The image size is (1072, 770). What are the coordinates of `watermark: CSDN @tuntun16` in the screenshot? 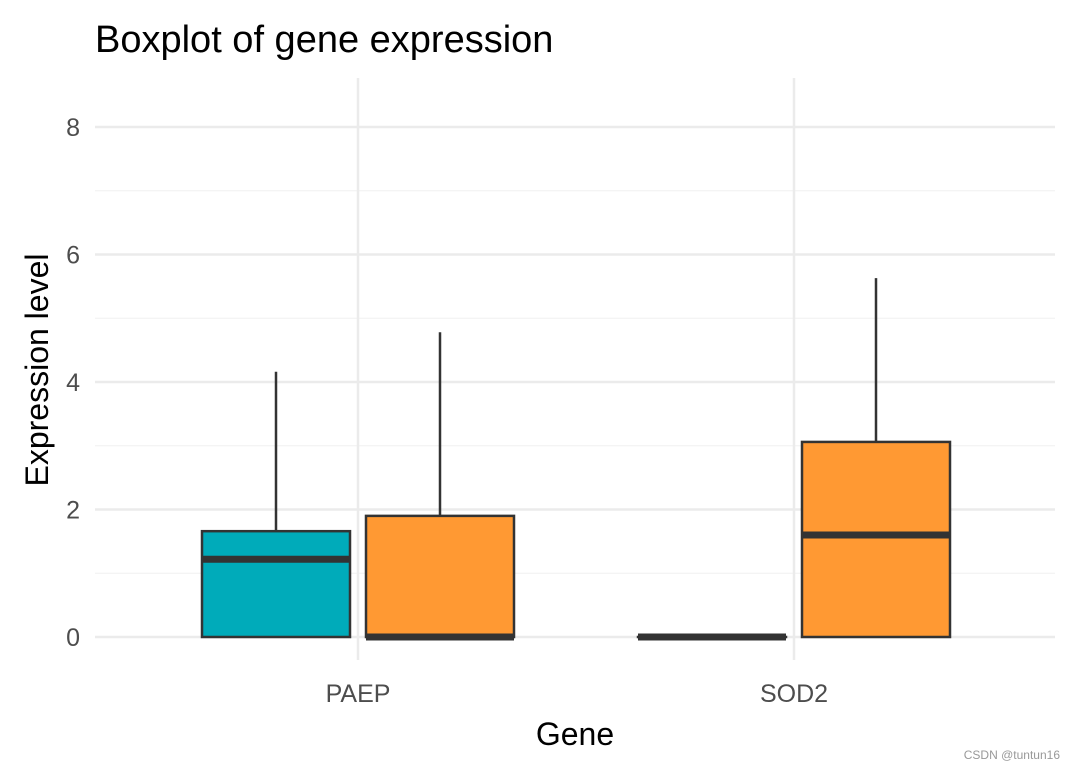 It's located at (1011, 755).